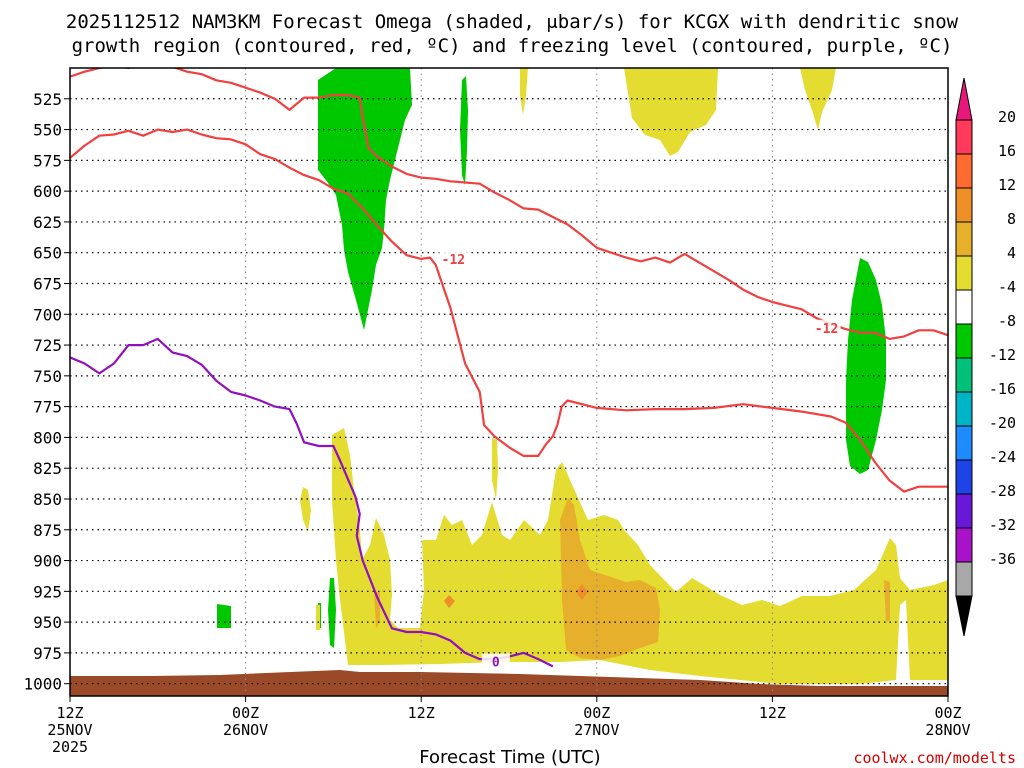 The height and width of the screenshot is (768, 1024). What do you see at coordinates (1007, 185) in the screenshot?
I see `colorbar-label: 12` at bounding box center [1007, 185].